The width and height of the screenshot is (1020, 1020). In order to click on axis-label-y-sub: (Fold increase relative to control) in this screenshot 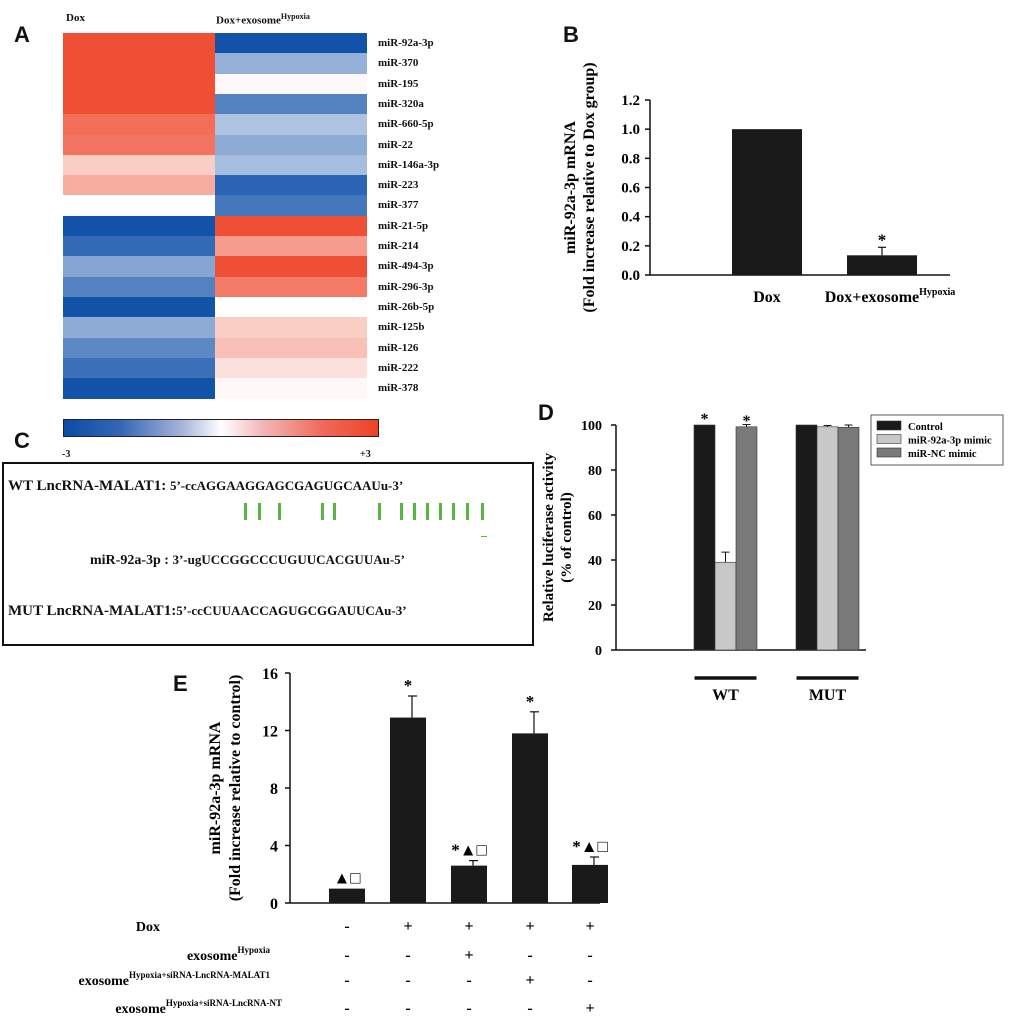, I will do `click(235, 788)`.